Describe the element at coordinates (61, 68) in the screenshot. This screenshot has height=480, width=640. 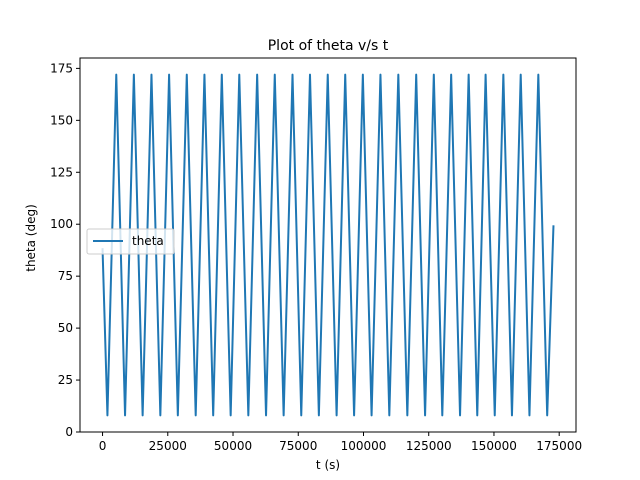
I see `y-tick-label: 175` at that location.